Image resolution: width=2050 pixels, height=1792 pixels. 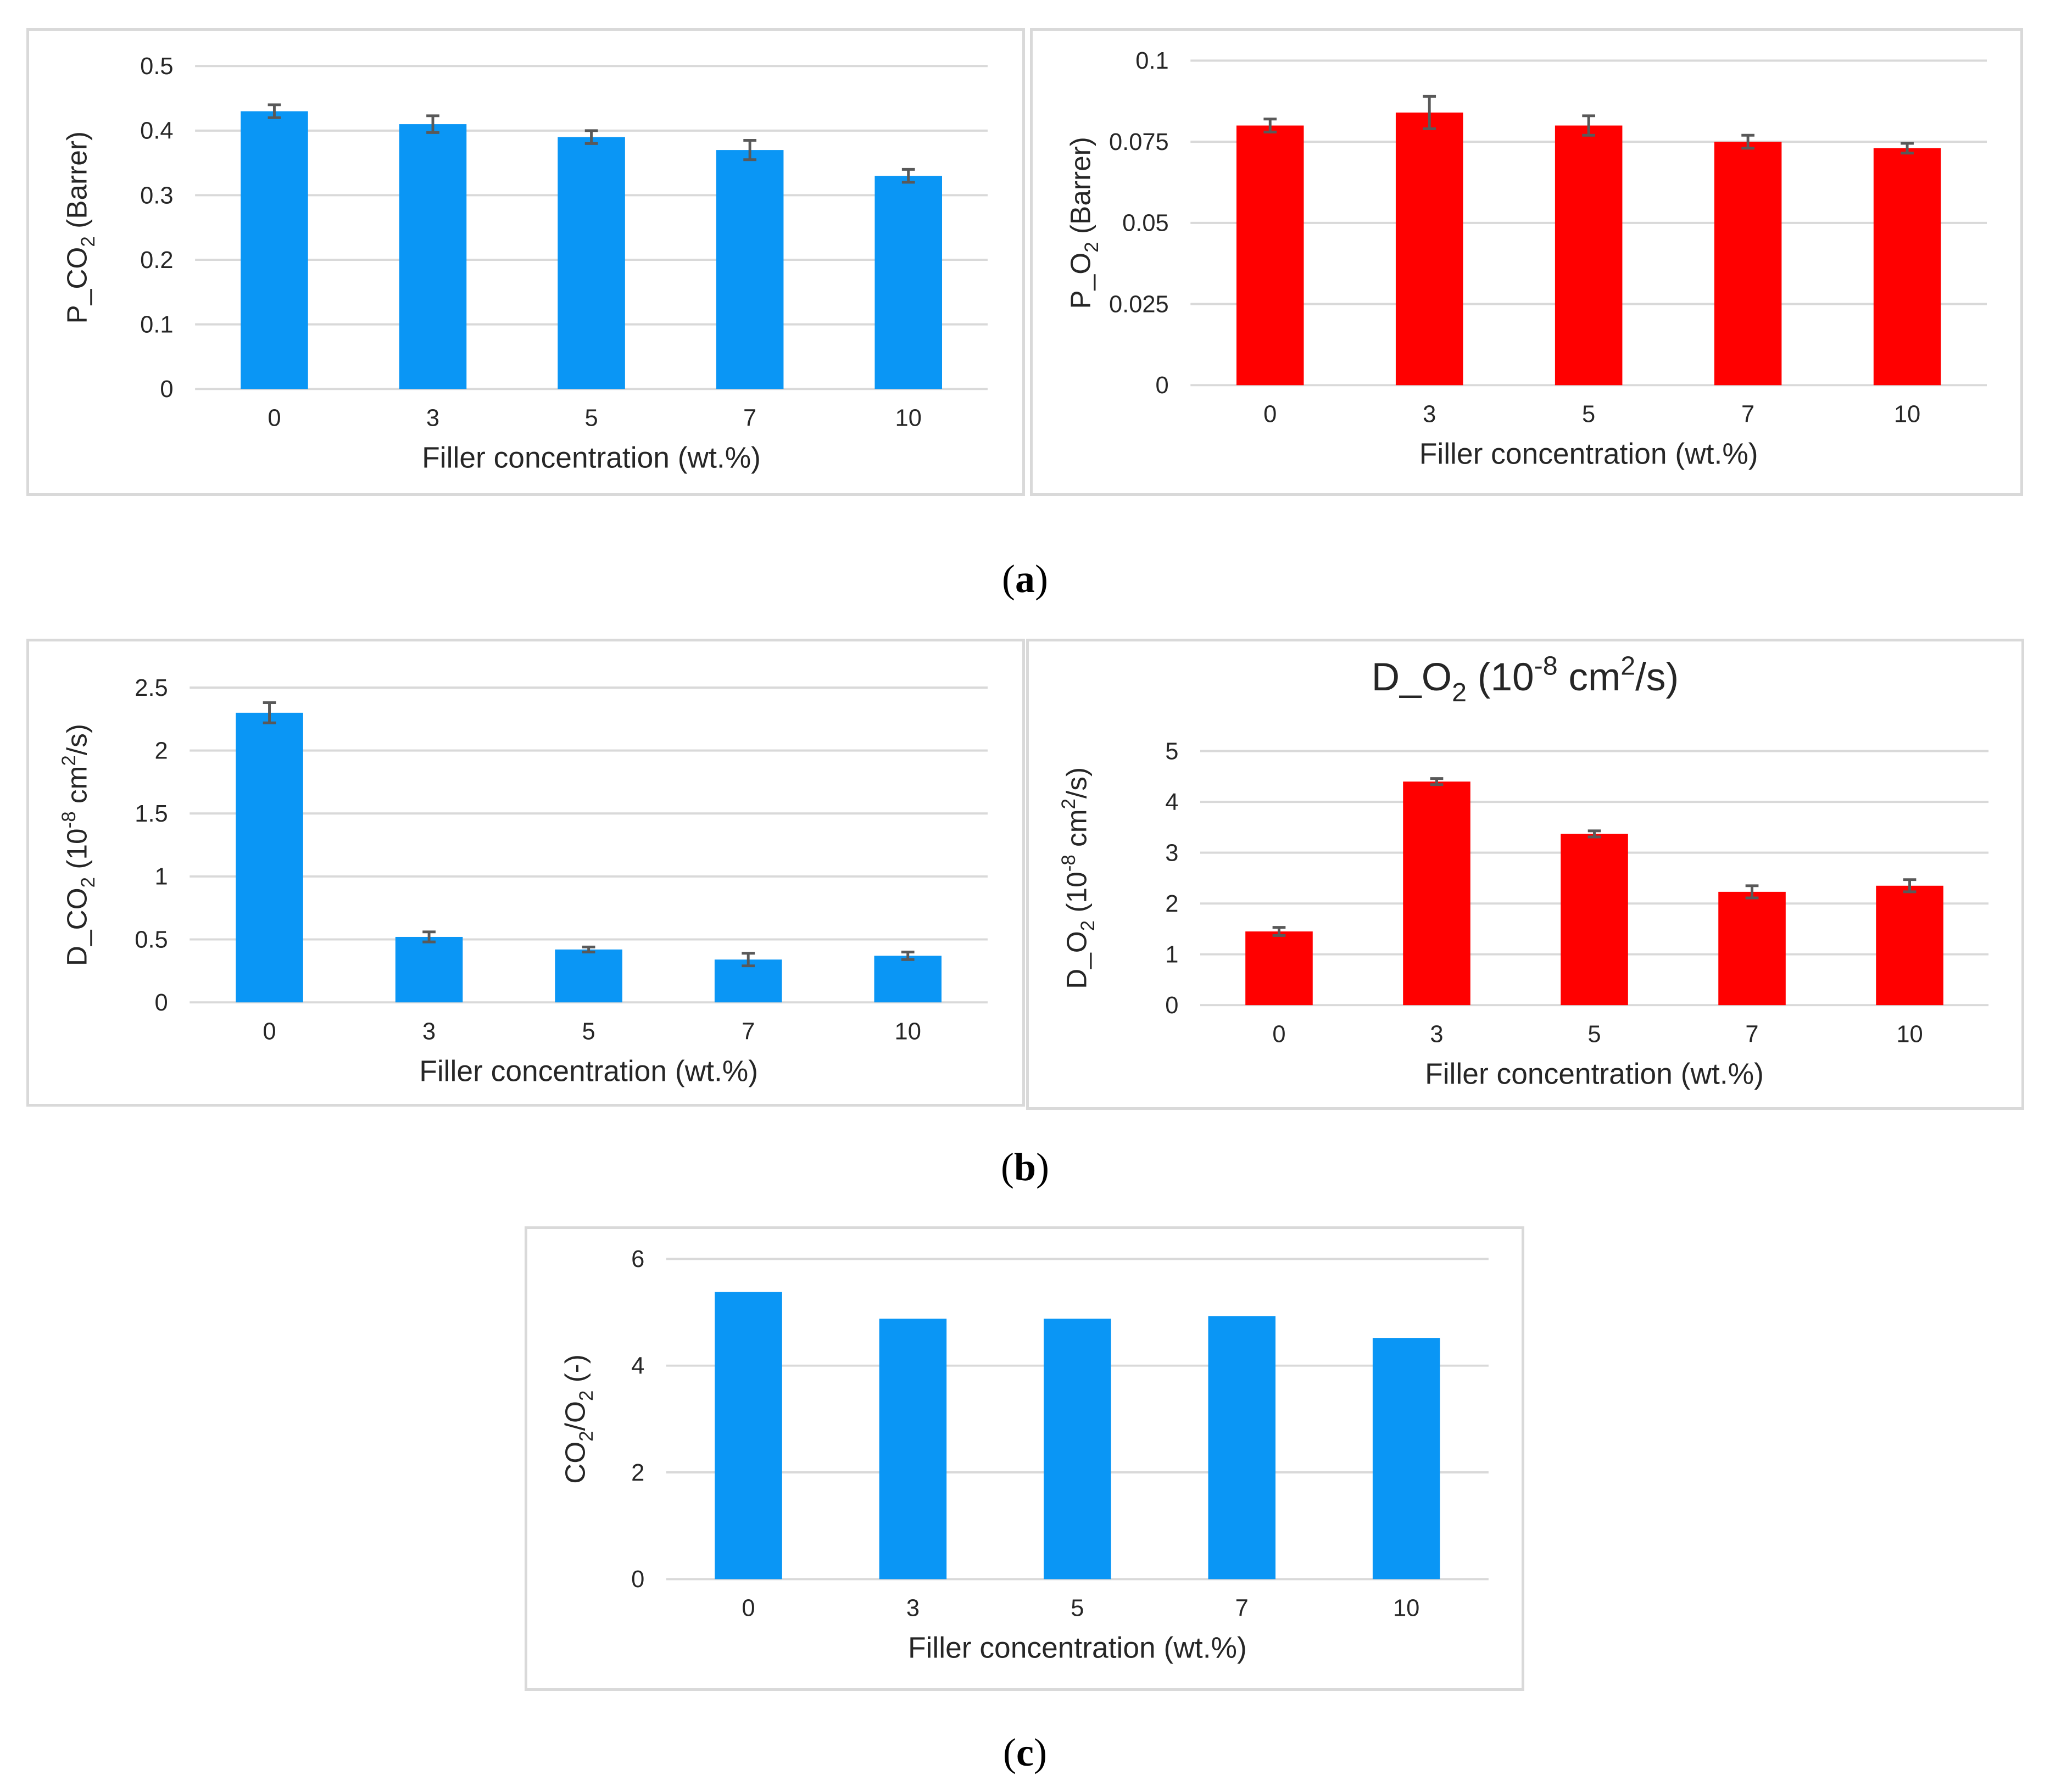 What do you see at coordinates (1139, 304) in the screenshot?
I see `y-tick-label: 0.025` at bounding box center [1139, 304].